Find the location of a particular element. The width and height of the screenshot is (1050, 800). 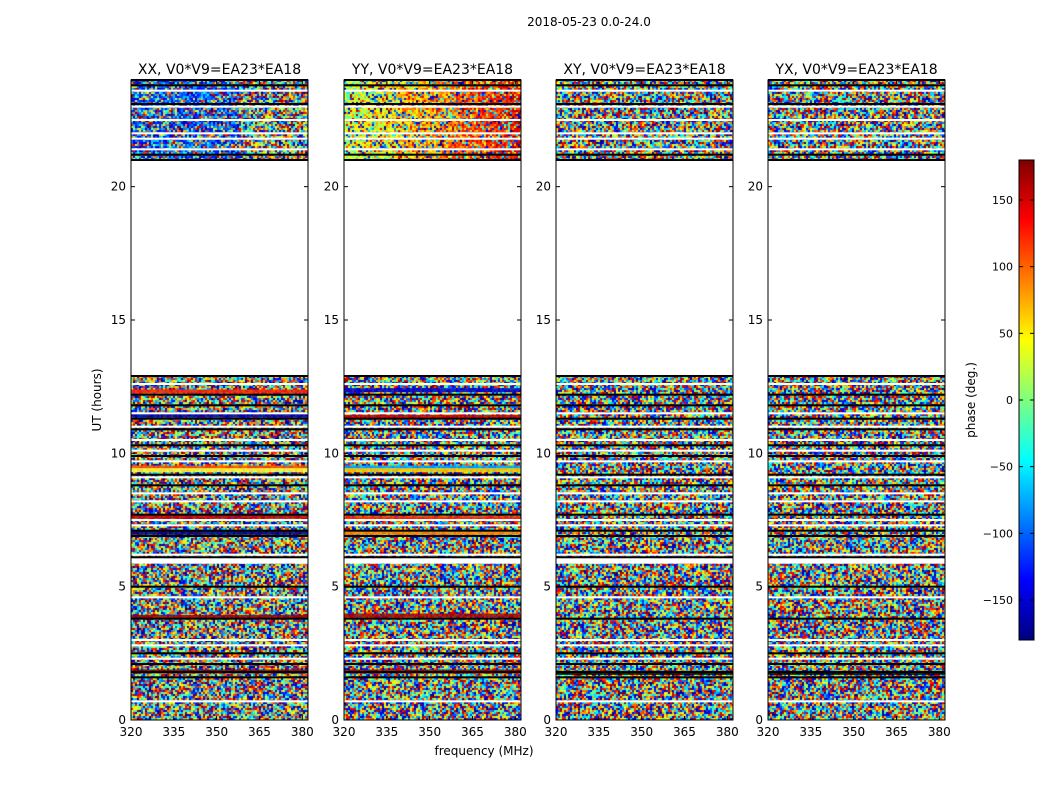

flag-gap is located at coordinates (219, 561).